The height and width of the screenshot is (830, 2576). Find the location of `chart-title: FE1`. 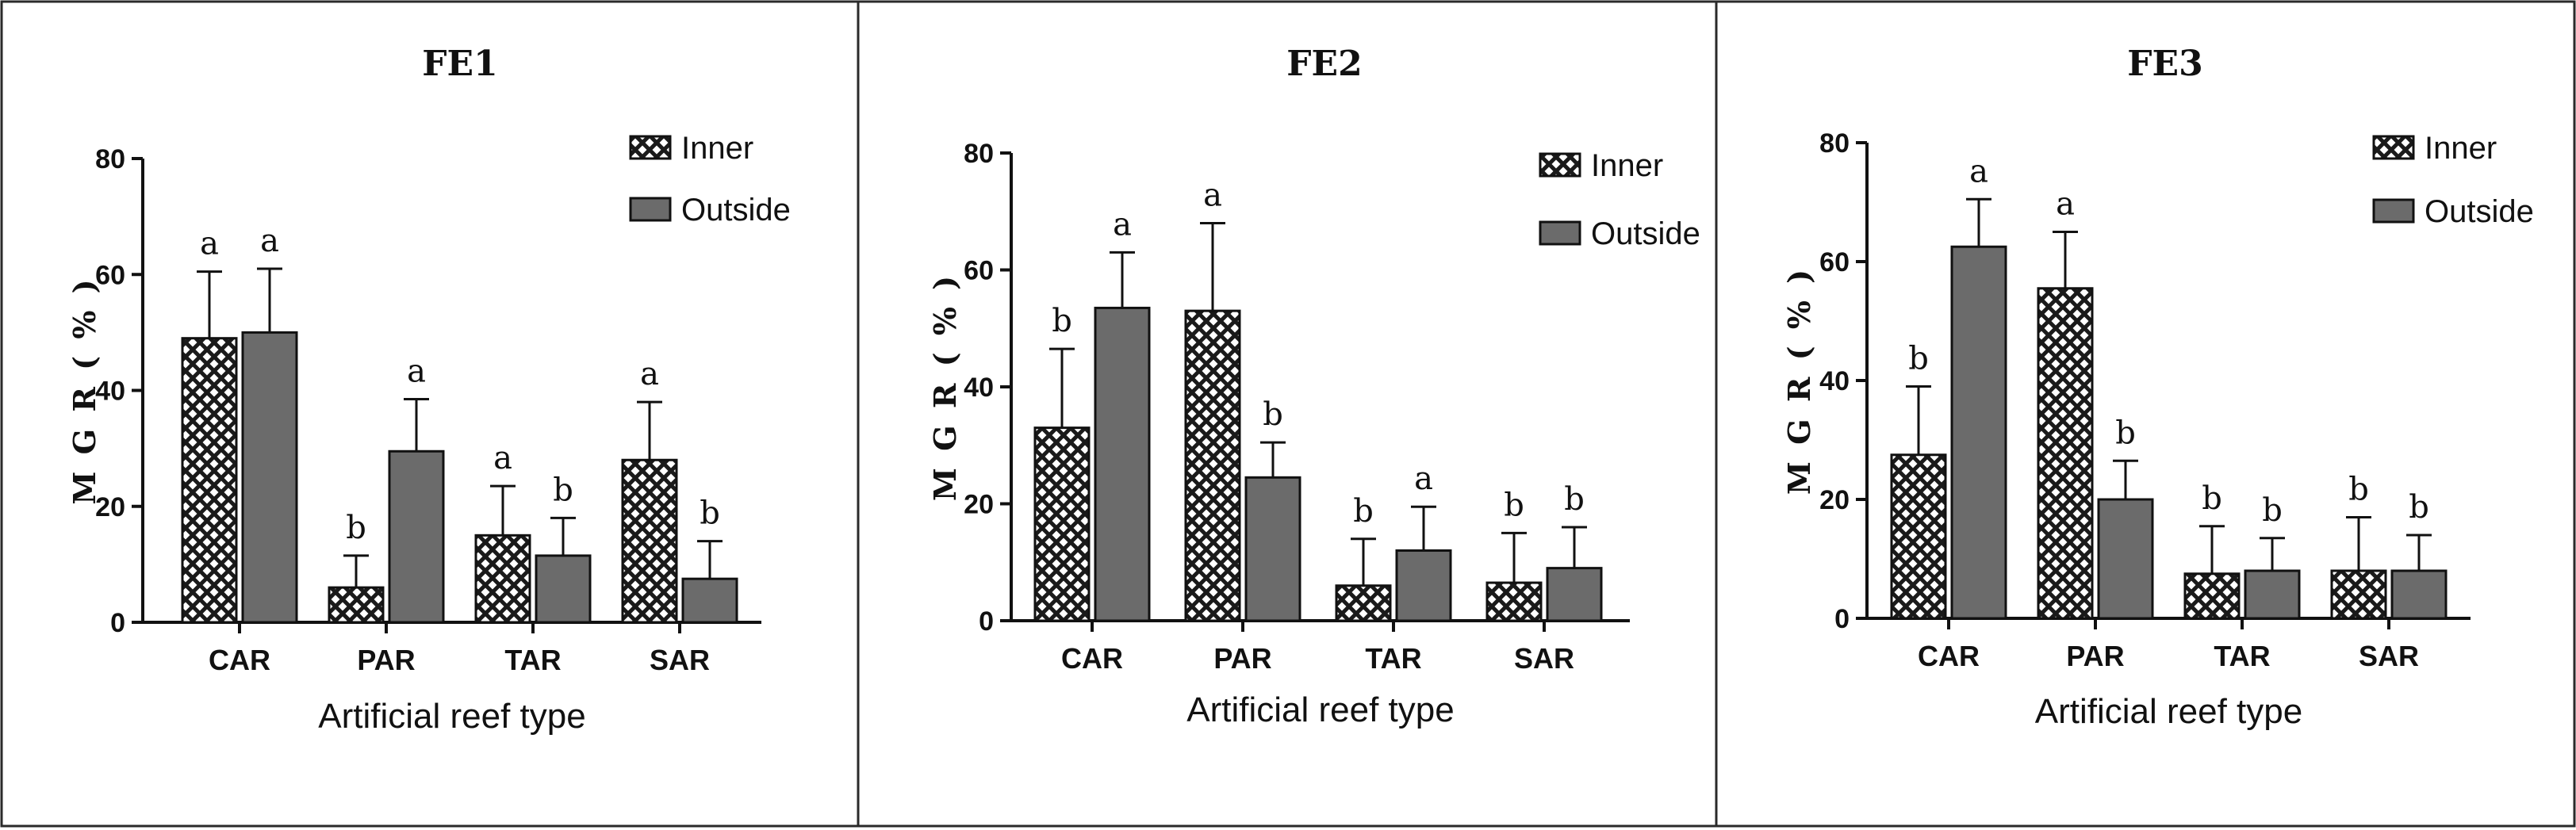

chart-title: FE1 is located at coordinates (460, 64).